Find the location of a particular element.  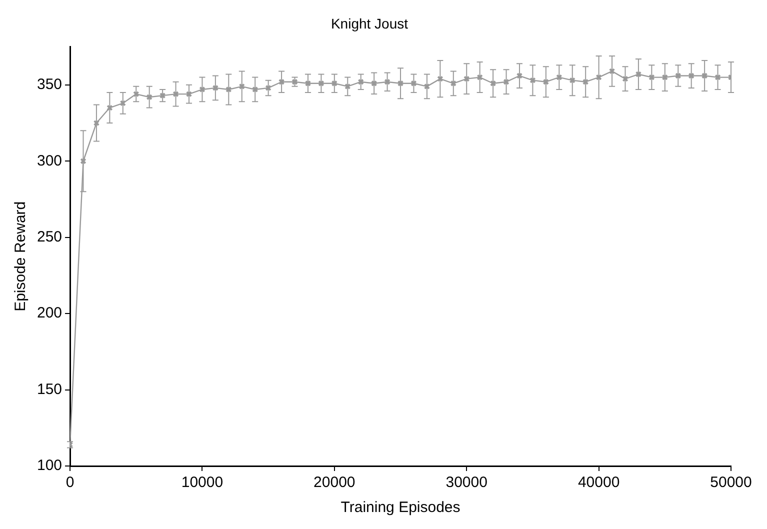

y-tick-label: 300 is located at coordinates (49, 161).